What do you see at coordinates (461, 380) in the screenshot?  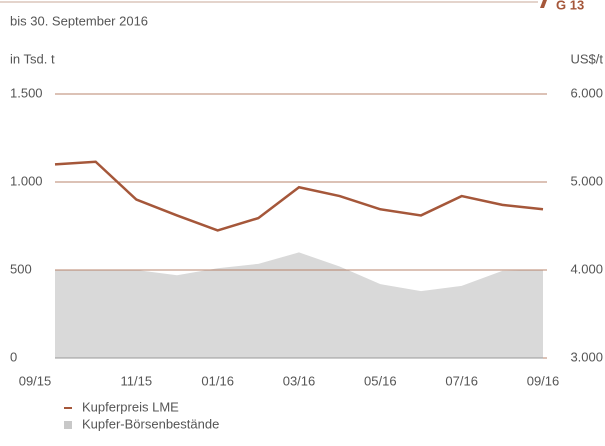 I see `x-tick-label: 07/16` at bounding box center [461, 380].